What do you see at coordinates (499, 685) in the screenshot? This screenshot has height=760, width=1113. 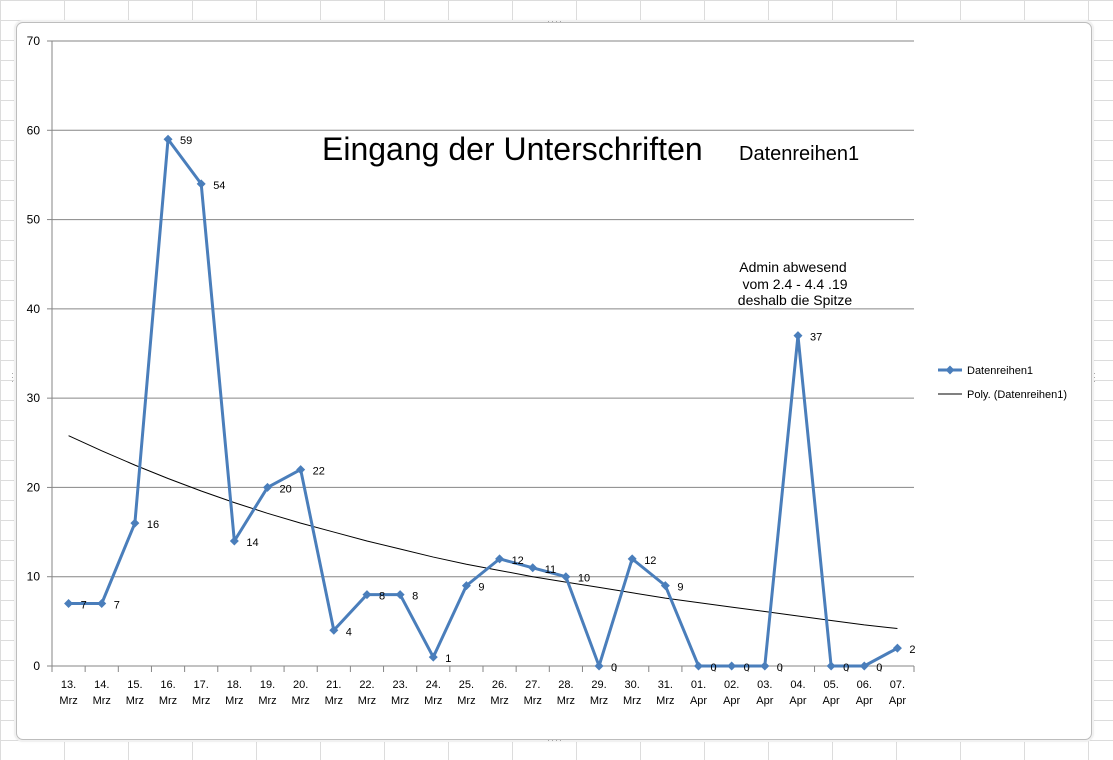 I see `x-tick-label-day: 26.` at bounding box center [499, 685].